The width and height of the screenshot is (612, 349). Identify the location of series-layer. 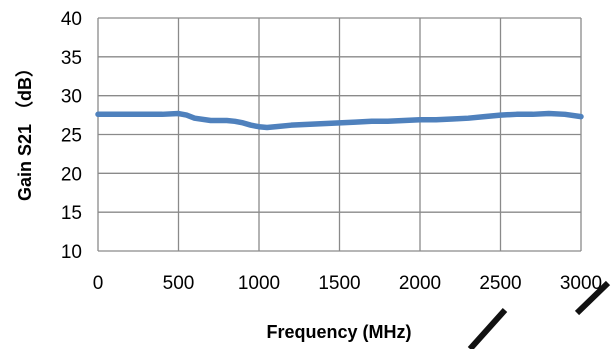
(339, 120).